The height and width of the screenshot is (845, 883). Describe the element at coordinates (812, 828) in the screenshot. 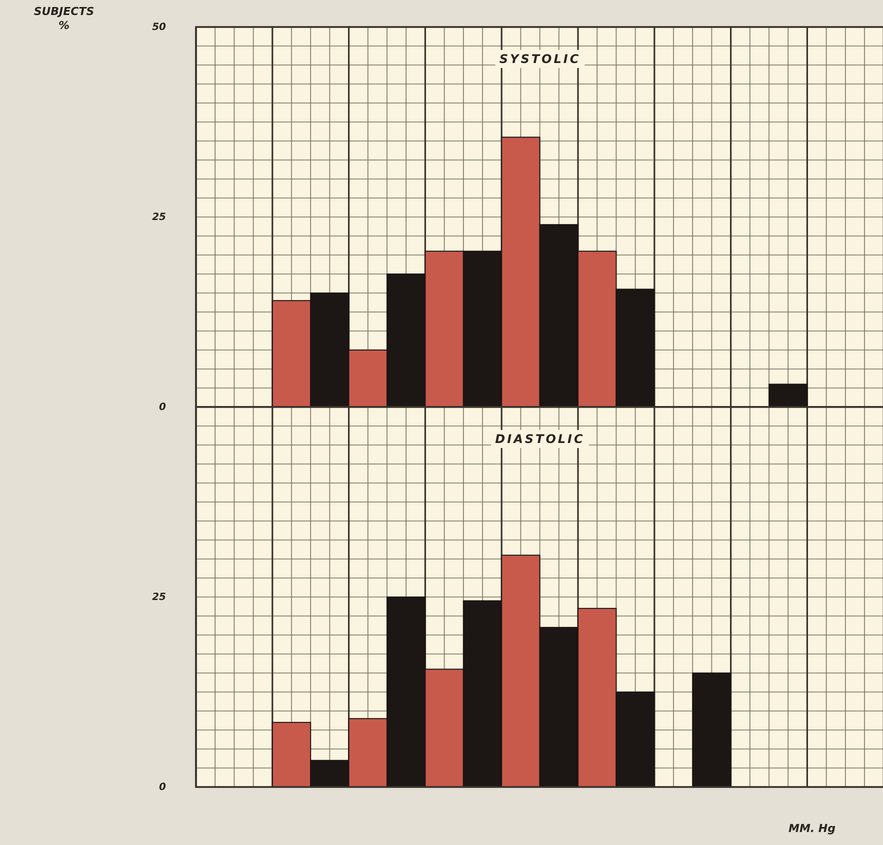

I see `x-axis-title: MM. Hg` at that location.